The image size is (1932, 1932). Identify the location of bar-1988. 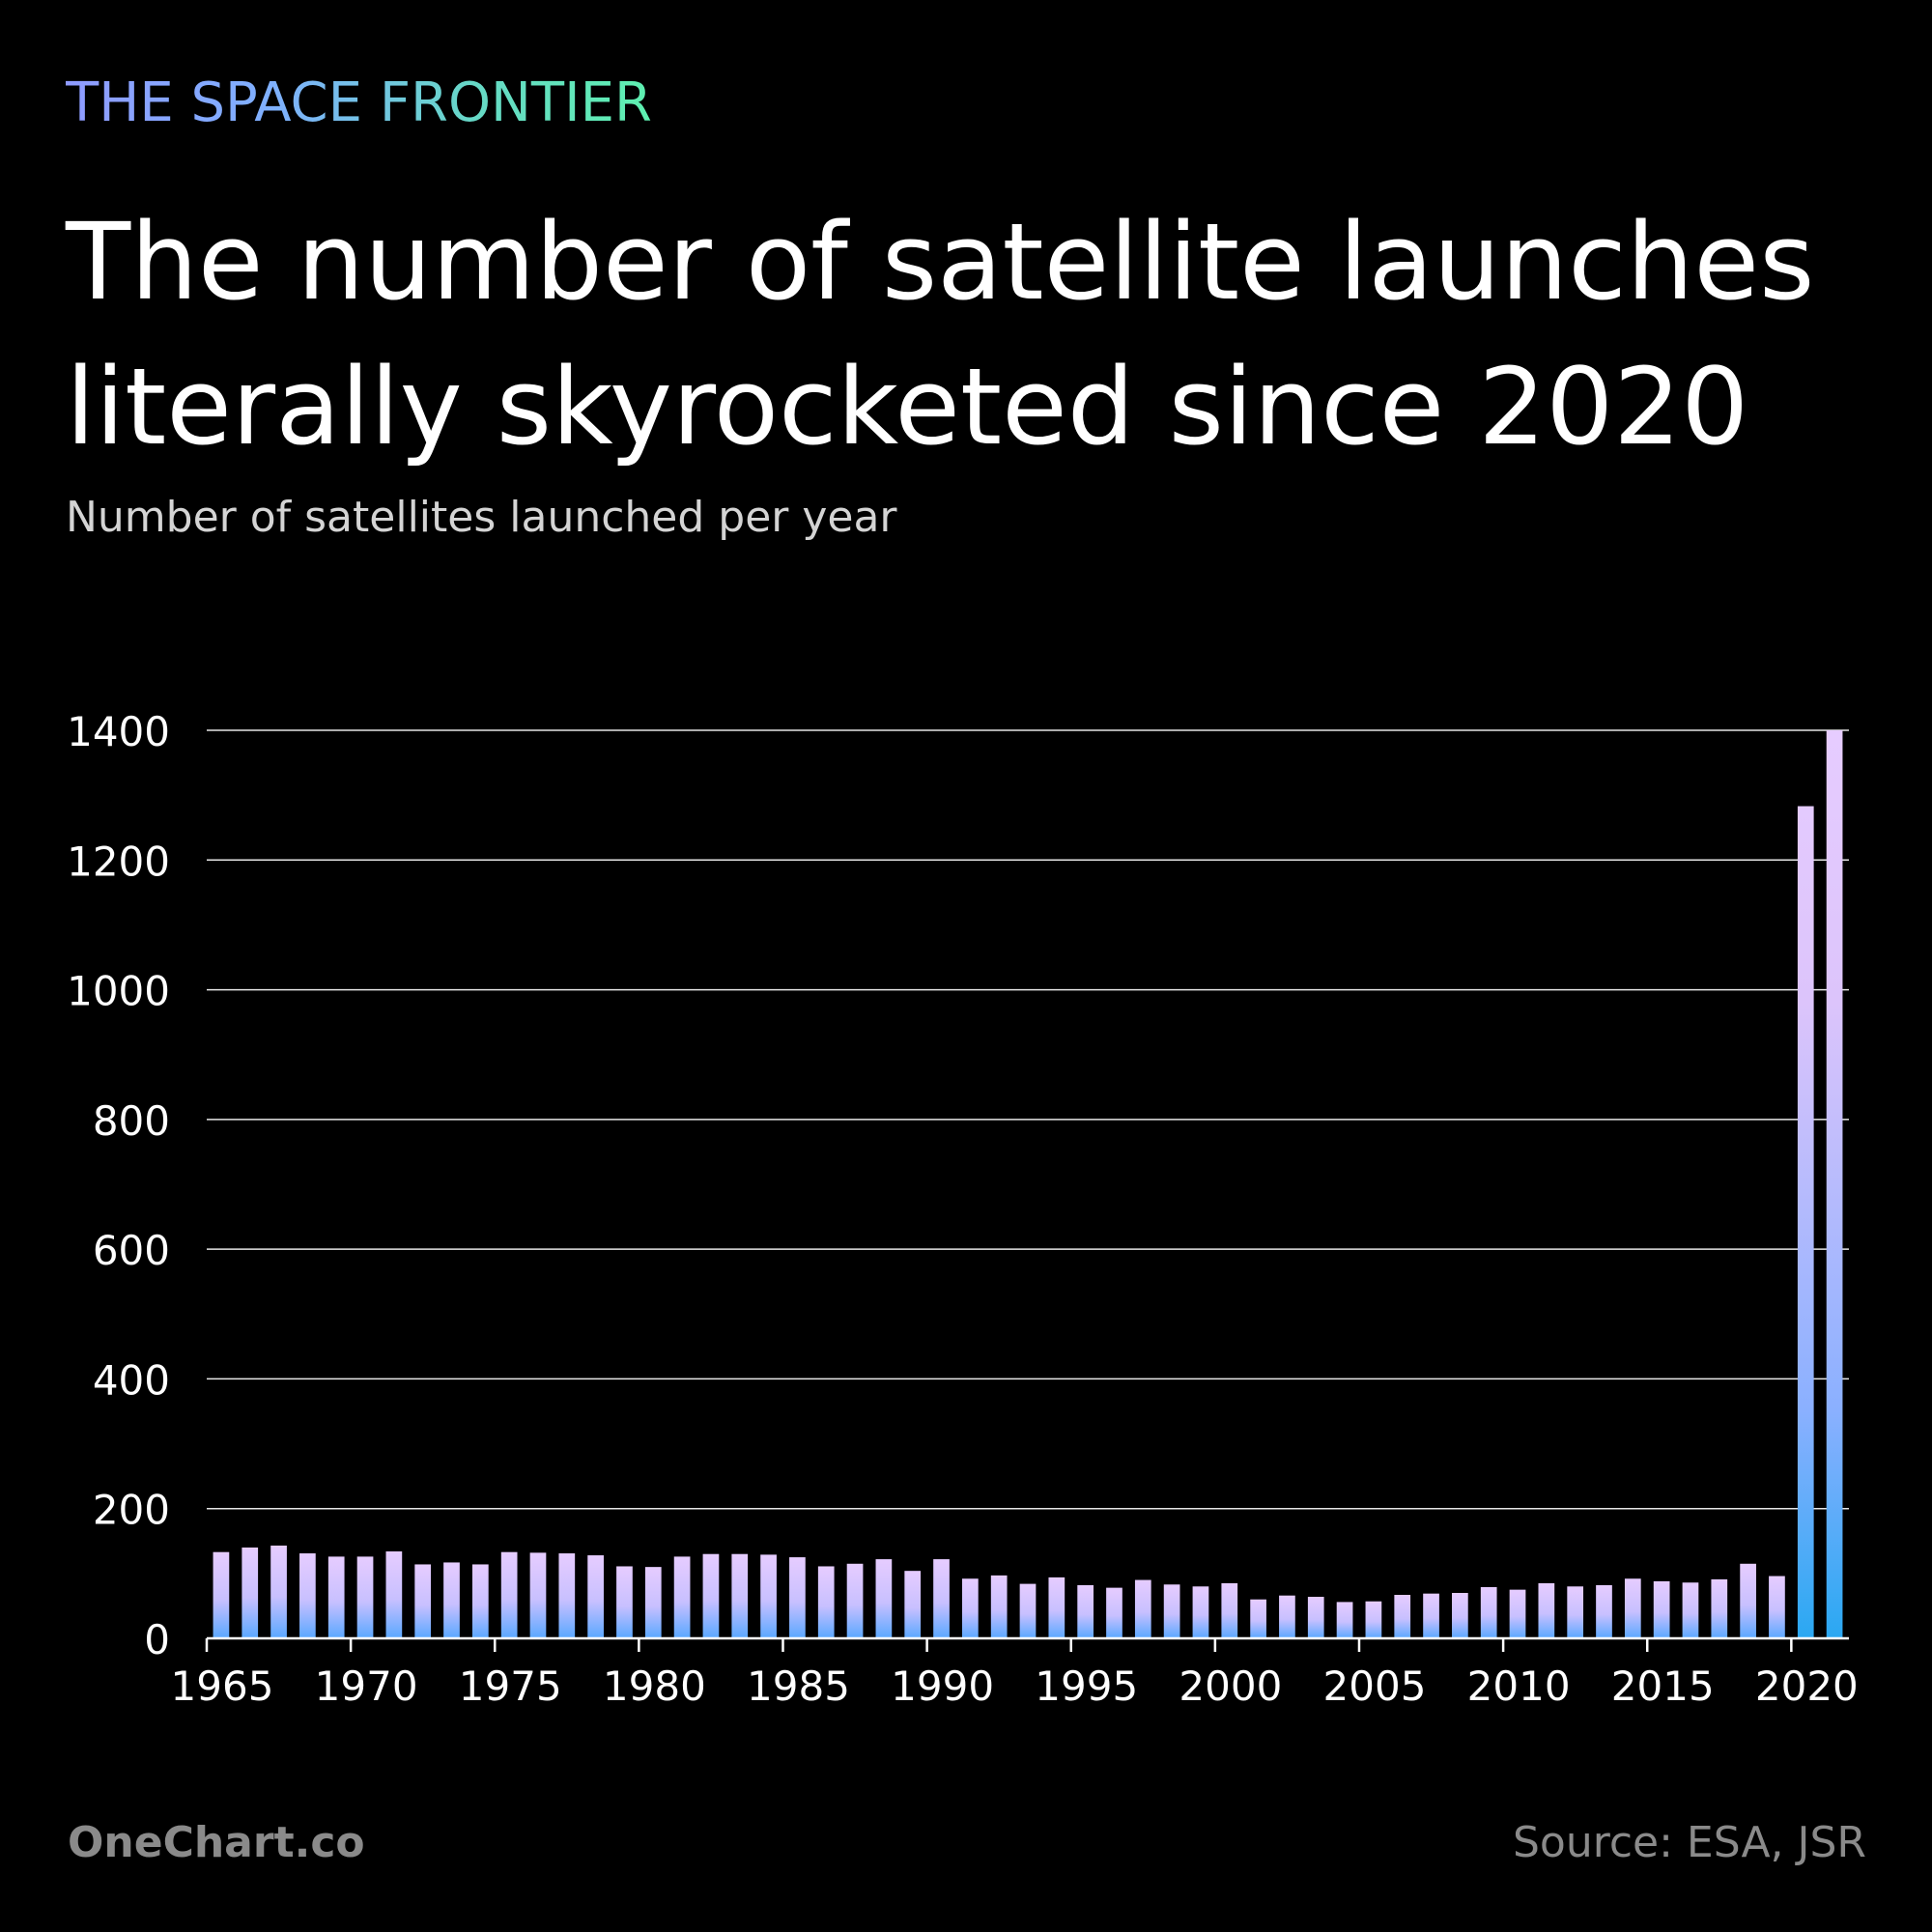
(884, 1598).